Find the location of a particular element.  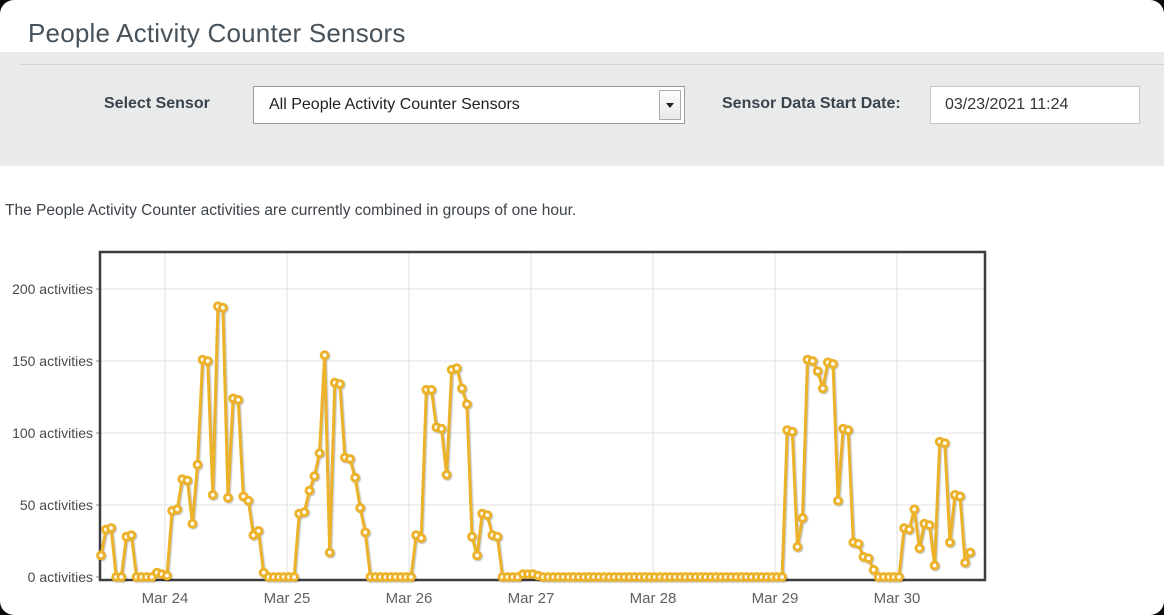

toolbar-divider is located at coordinates (592, 64).